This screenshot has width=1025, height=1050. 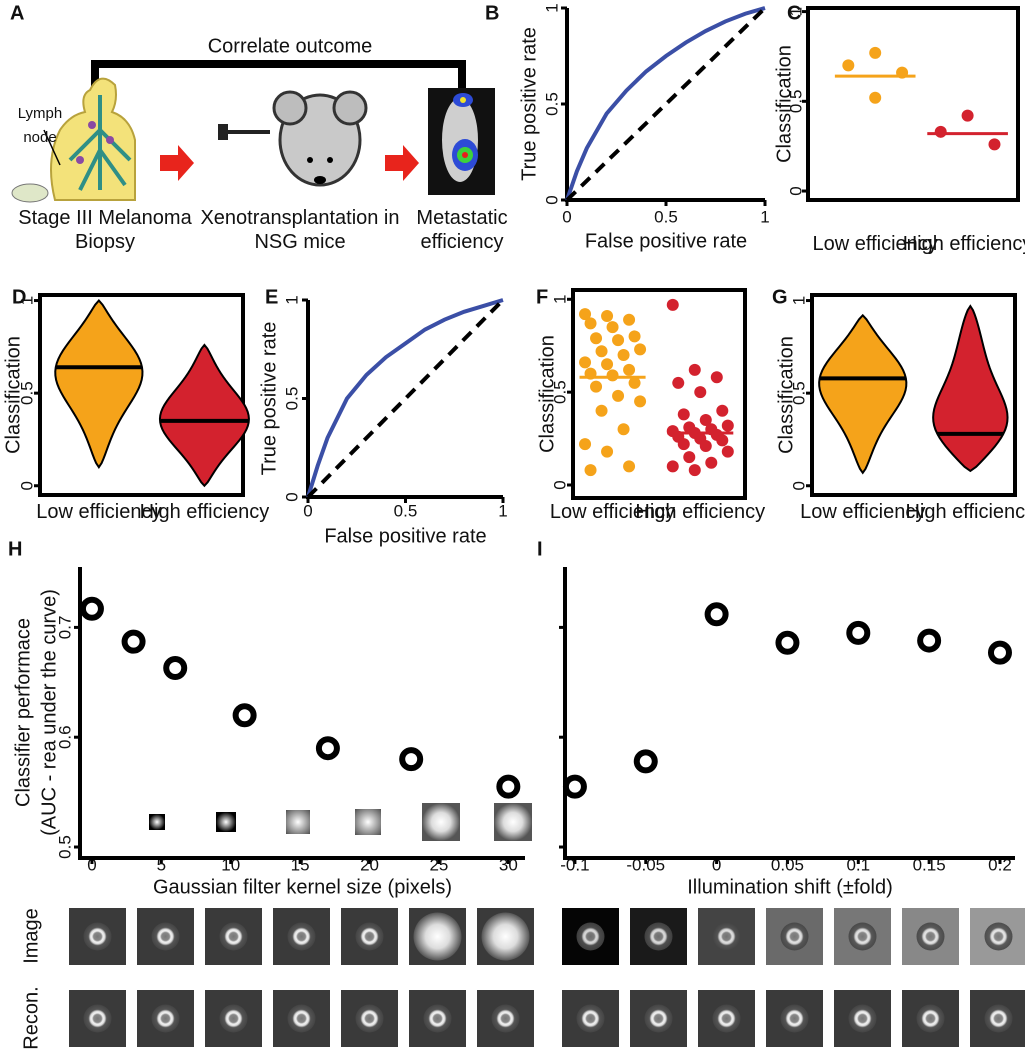 What do you see at coordinates (963, 244) in the screenshot?
I see `x-category-label: High efficiency` at bounding box center [963, 244].